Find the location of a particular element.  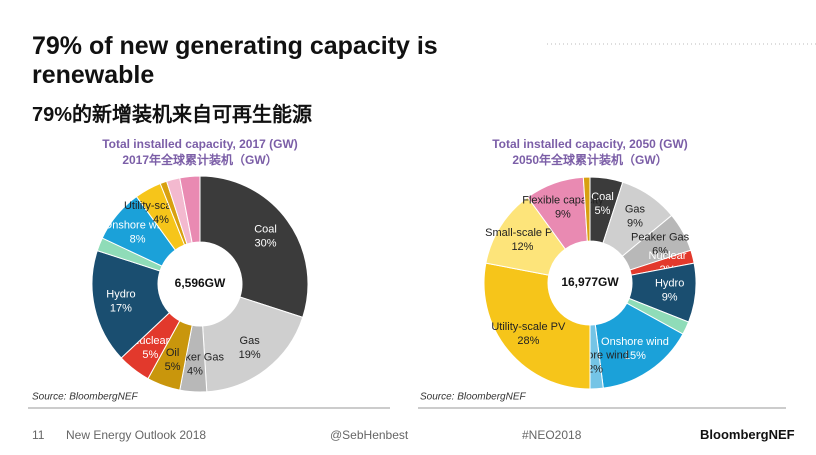

footer-hashtag: #NEO2018 is located at coordinates (552, 435).